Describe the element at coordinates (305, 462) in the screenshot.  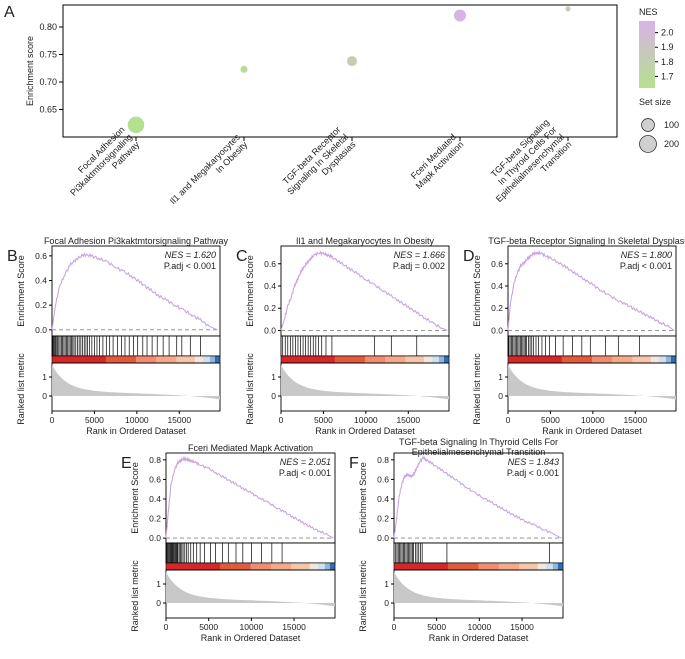
I see `nes-text: NES = 2.051` at that location.